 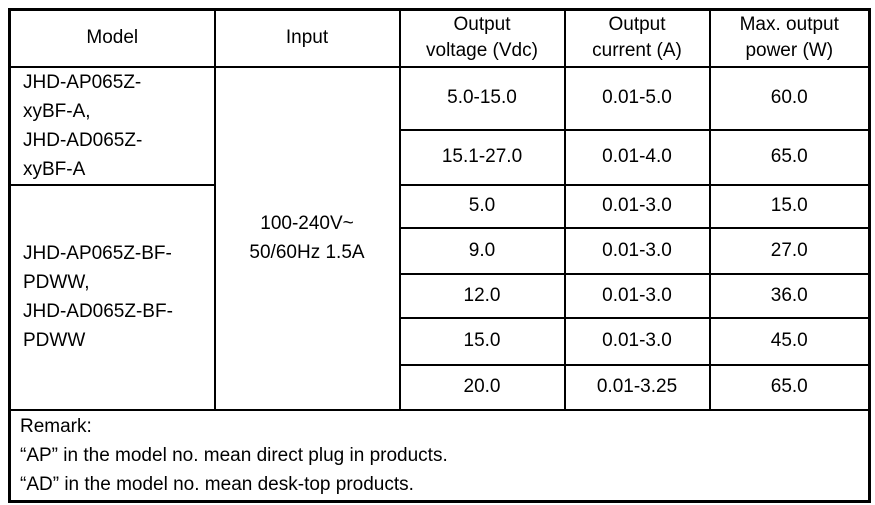 I want to click on model-cell-group2: JHD-AP065Z-BF- PDWW, JHD-AD065Z-BF- PDWW, so click(x=112, y=297).